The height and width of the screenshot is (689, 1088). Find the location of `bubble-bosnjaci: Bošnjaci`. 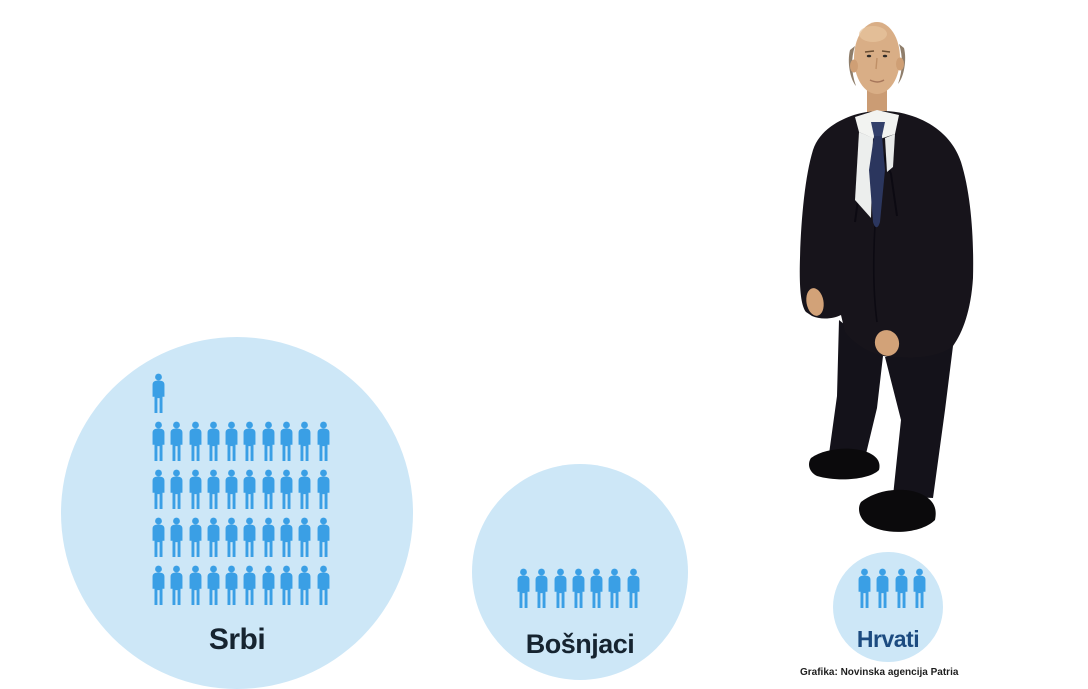

bubble-bosnjaci: Bošnjaci is located at coordinates (580, 572).